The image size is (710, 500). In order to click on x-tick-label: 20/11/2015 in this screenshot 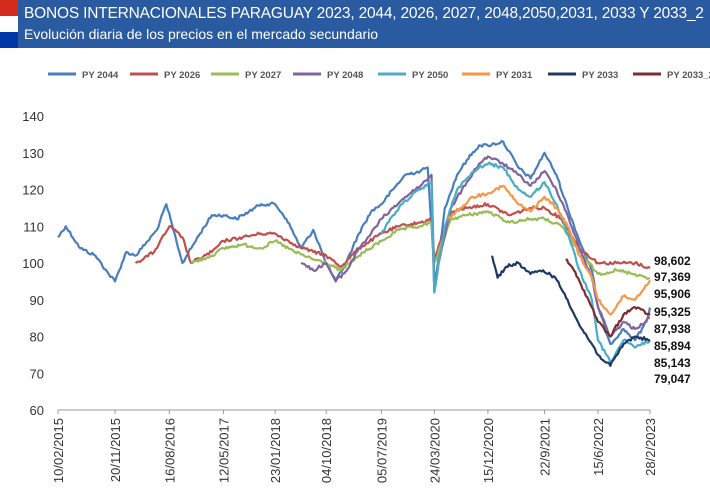, I will do `click(115, 450)`.